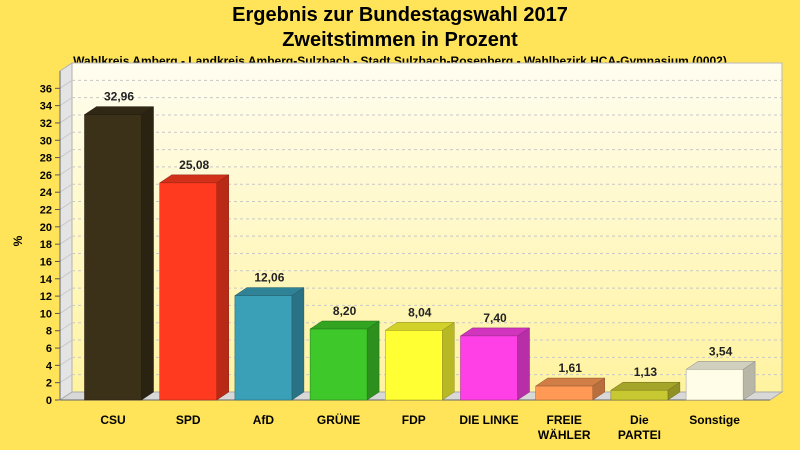 This screenshot has width=800, height=450. What do you see at coordinates (112, 420) in the screenshot?
I see `x-tick-label: CSU` at bounding box center [112, 420].